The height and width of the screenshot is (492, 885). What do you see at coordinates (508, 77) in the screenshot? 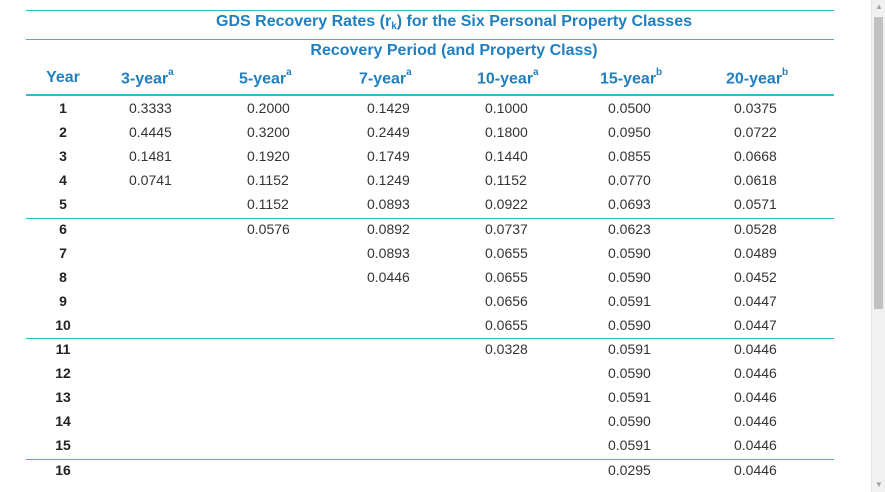
I see `column-header-10-year: 10-yeara` at bounding box center [508, 77].